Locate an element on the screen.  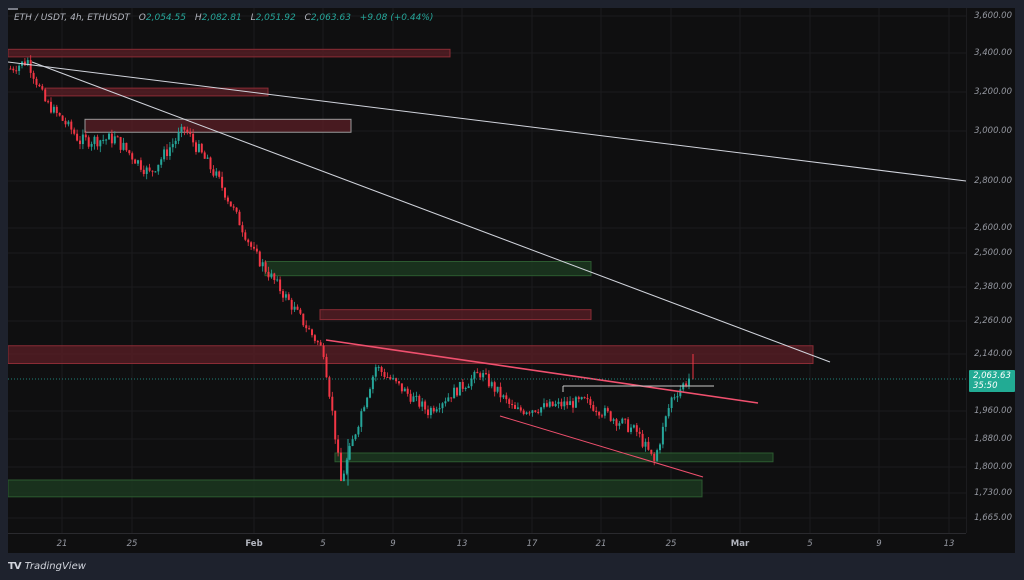
trendline-red-lower is located at coordinates (601, 446).